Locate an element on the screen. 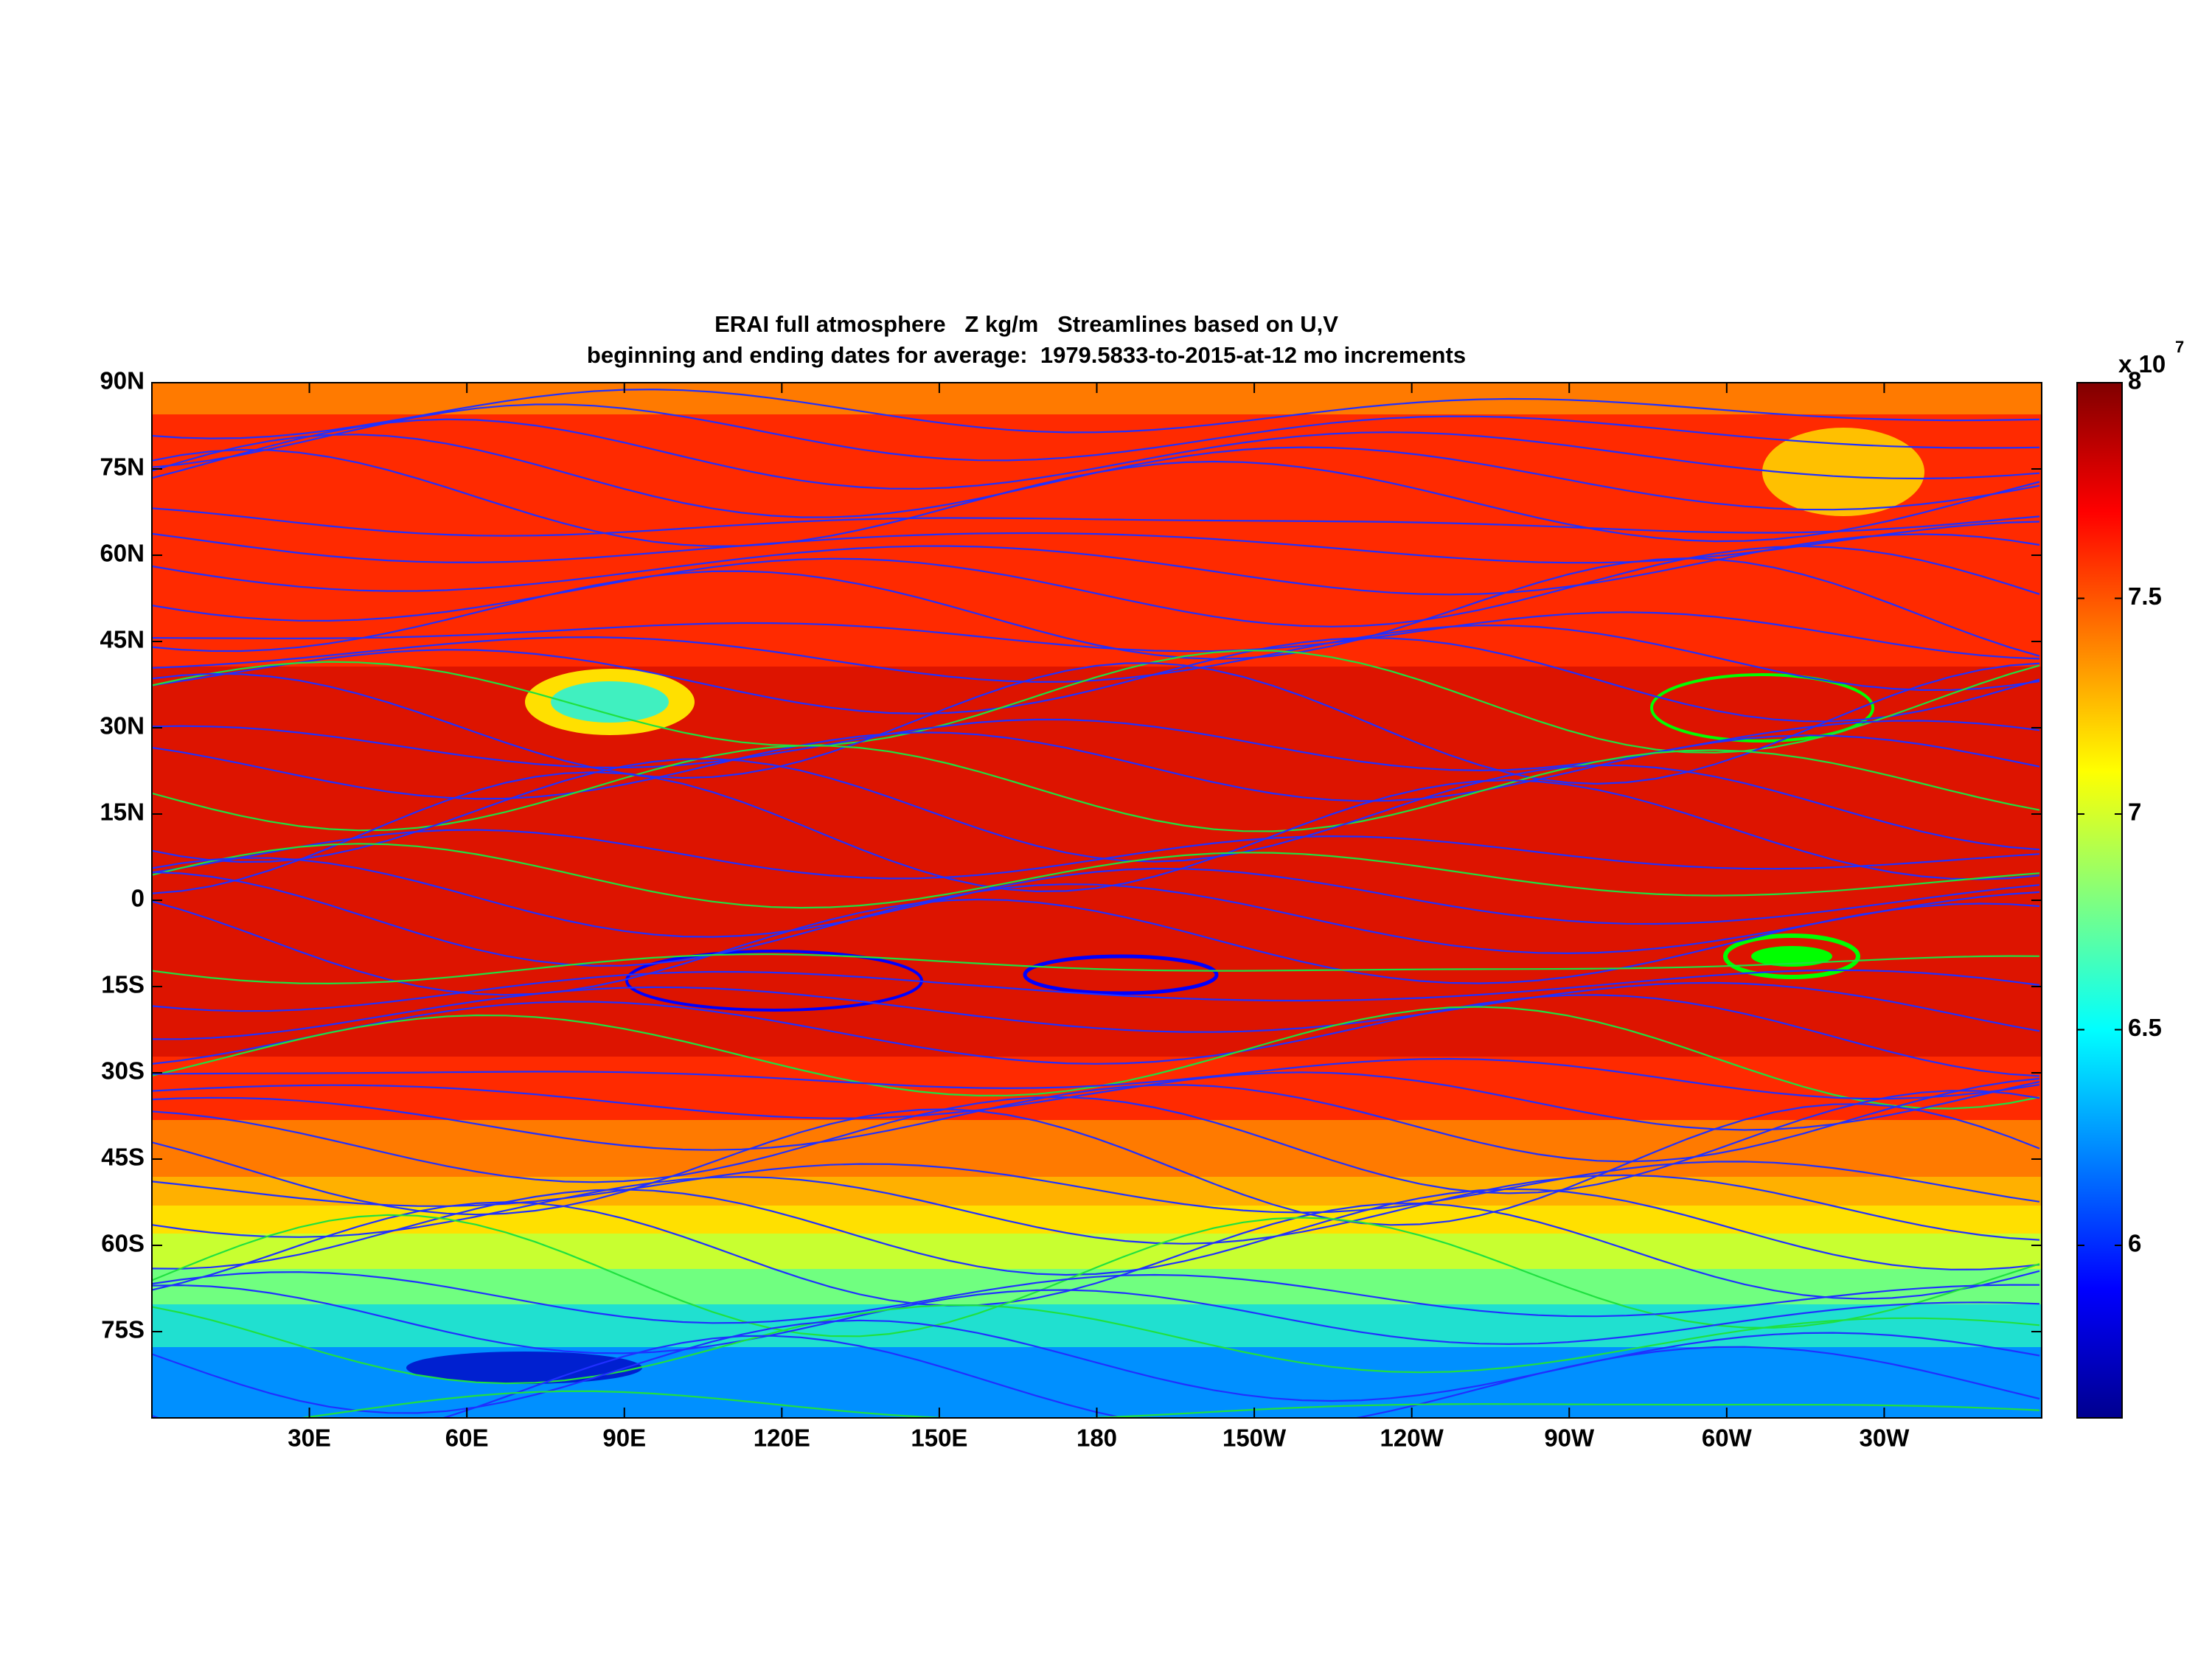  y-tick-label: 75N is located at coordinates (122, 467).